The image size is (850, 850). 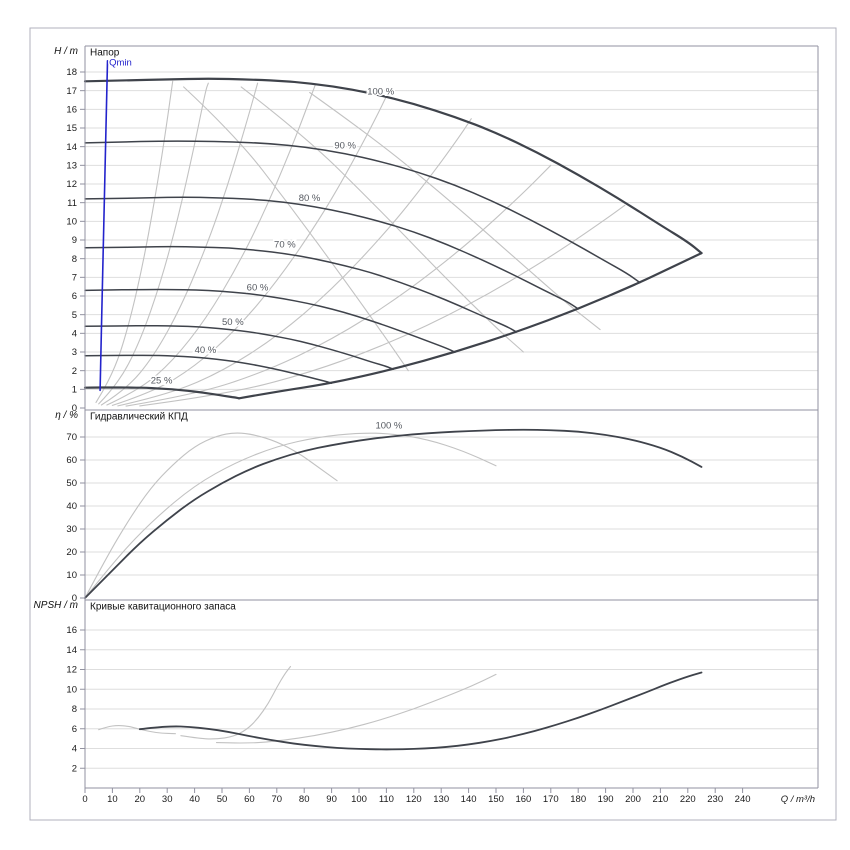 I want to click on x-tick-label: 30, so click(x=167, y=799).